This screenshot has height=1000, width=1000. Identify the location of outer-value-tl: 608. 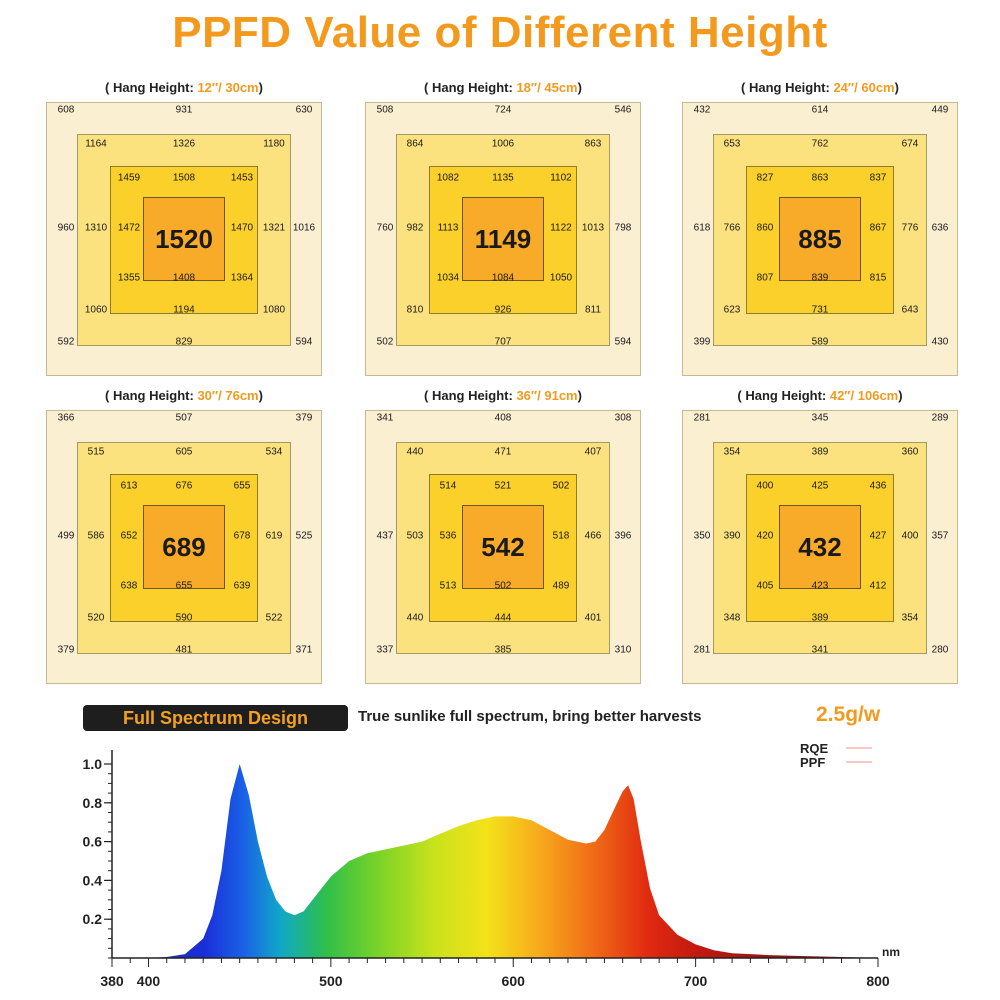
(66, 110).